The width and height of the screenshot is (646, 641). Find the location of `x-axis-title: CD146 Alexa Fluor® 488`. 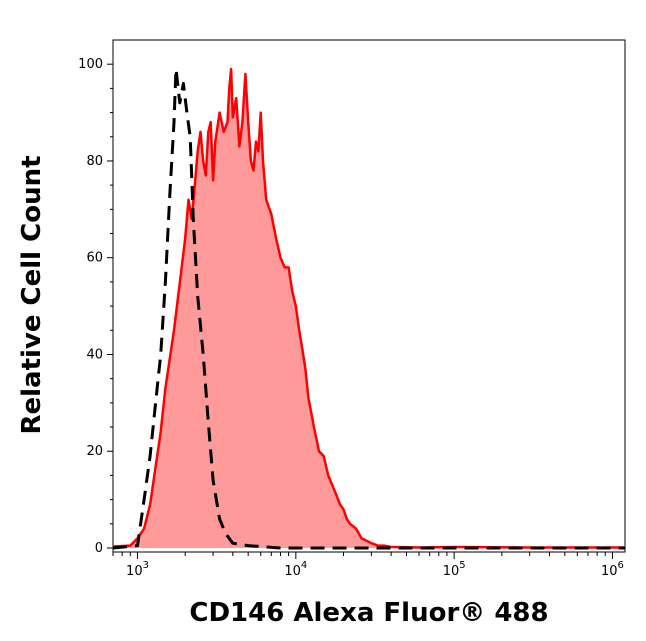

x-axis-title: CD146 Alexa Fluor® 488 is located at coordinates (368, 613).